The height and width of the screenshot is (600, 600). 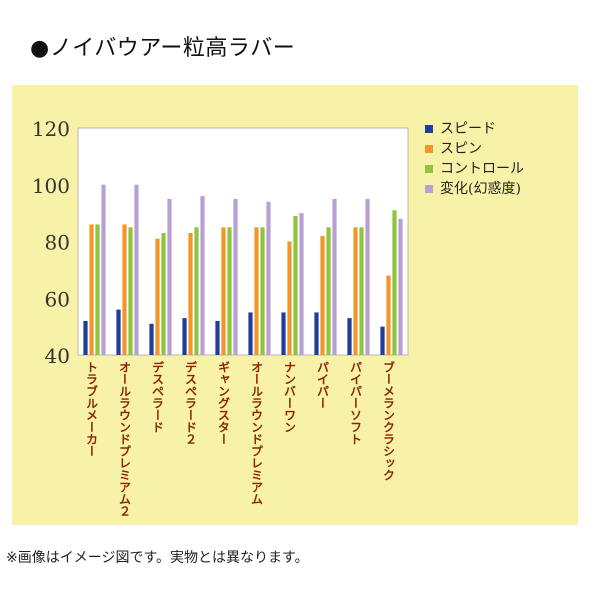 I want to click on x-tick-label: デスペラード, so click(x=158, y=396).